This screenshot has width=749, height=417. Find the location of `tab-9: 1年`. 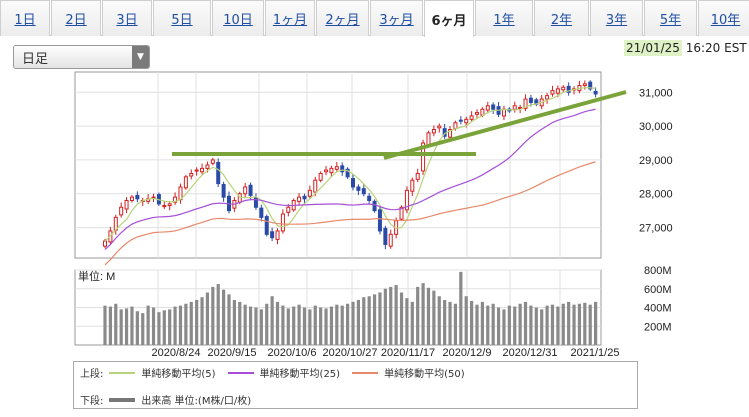

tab-9: 1年 is located at coordinates (504, 18).